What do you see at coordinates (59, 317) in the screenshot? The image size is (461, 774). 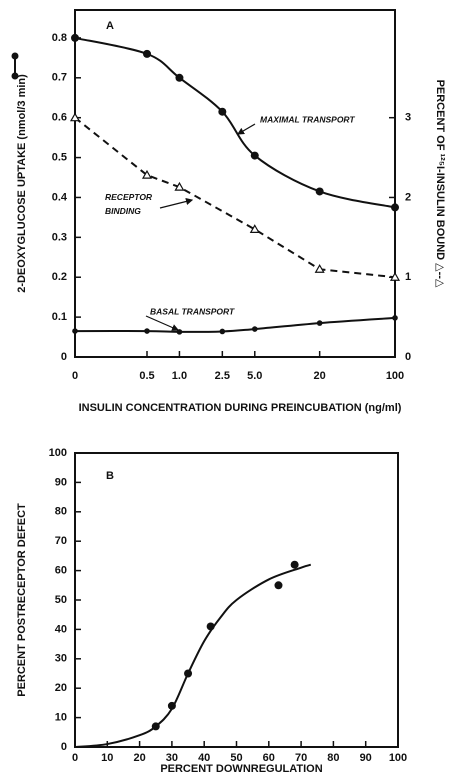 I see `y-tick-label: 0.1` at bounding box center [59, 317].